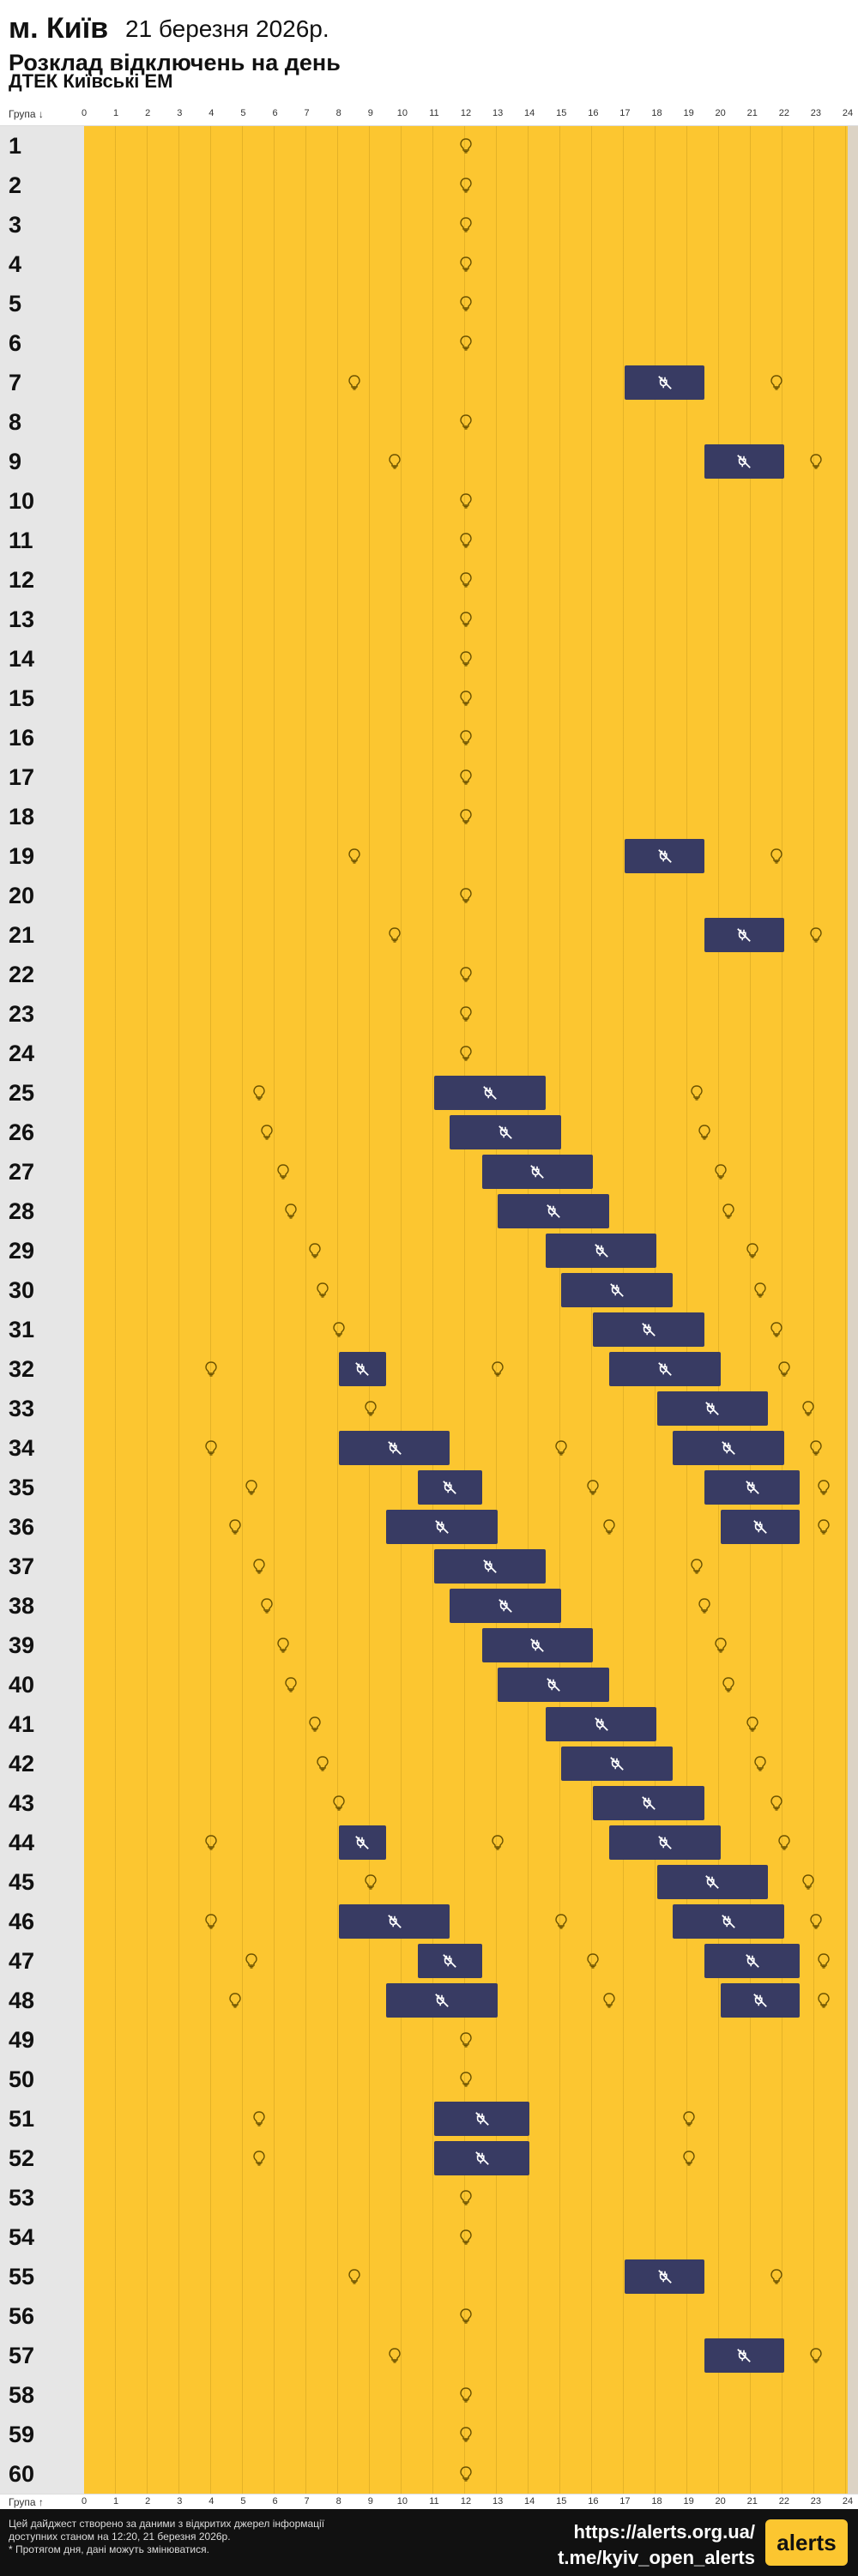 This screenshot has height=2576, width=858. What do you see at coordinates (42, 422) in the screenshot?
I see `group-number: 8` at bounding box center [42, 422].